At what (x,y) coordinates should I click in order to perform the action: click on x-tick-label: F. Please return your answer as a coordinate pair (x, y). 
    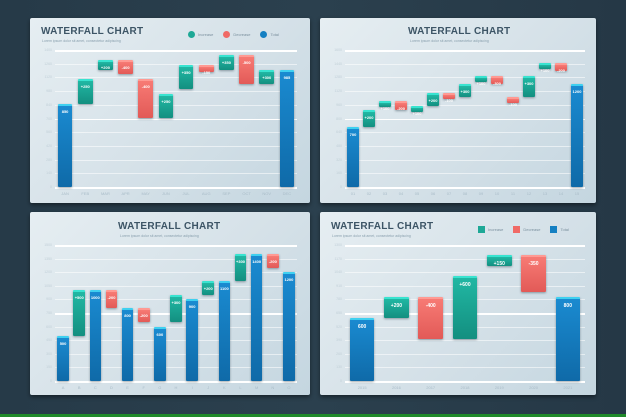
    Looking at the image, I should click on (143, 387).